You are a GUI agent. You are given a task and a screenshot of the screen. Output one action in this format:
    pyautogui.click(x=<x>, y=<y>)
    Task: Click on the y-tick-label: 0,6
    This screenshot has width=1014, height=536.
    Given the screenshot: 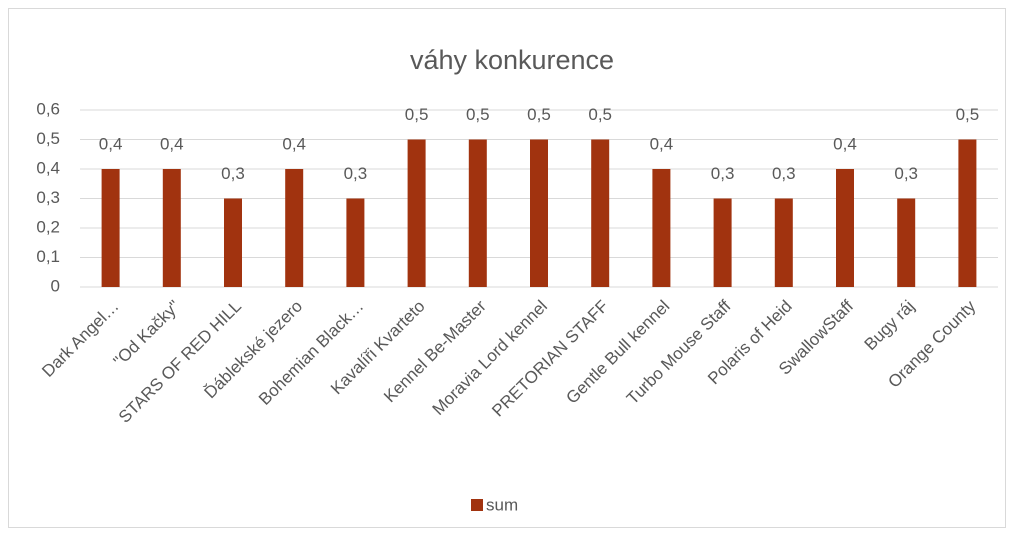 What is the action you would take?
    pyautogui.click(x=48, y=108)
    